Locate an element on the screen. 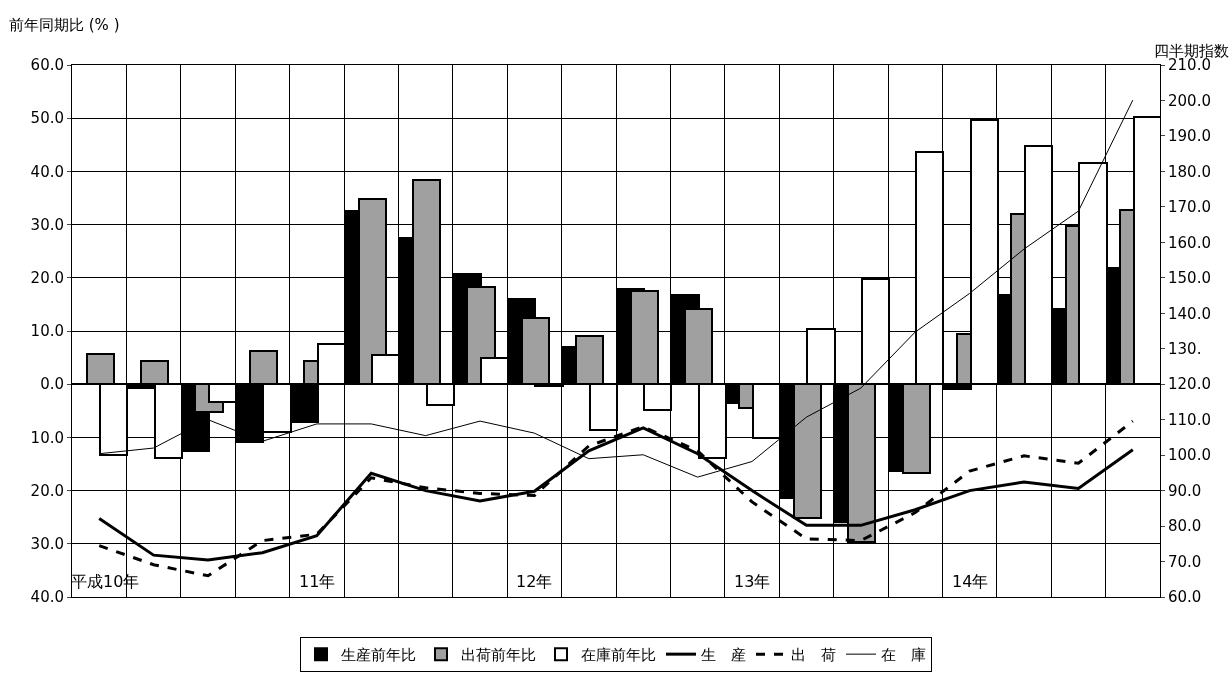  legend-label: 出荷前年比 is located at coordinates (498, 655).